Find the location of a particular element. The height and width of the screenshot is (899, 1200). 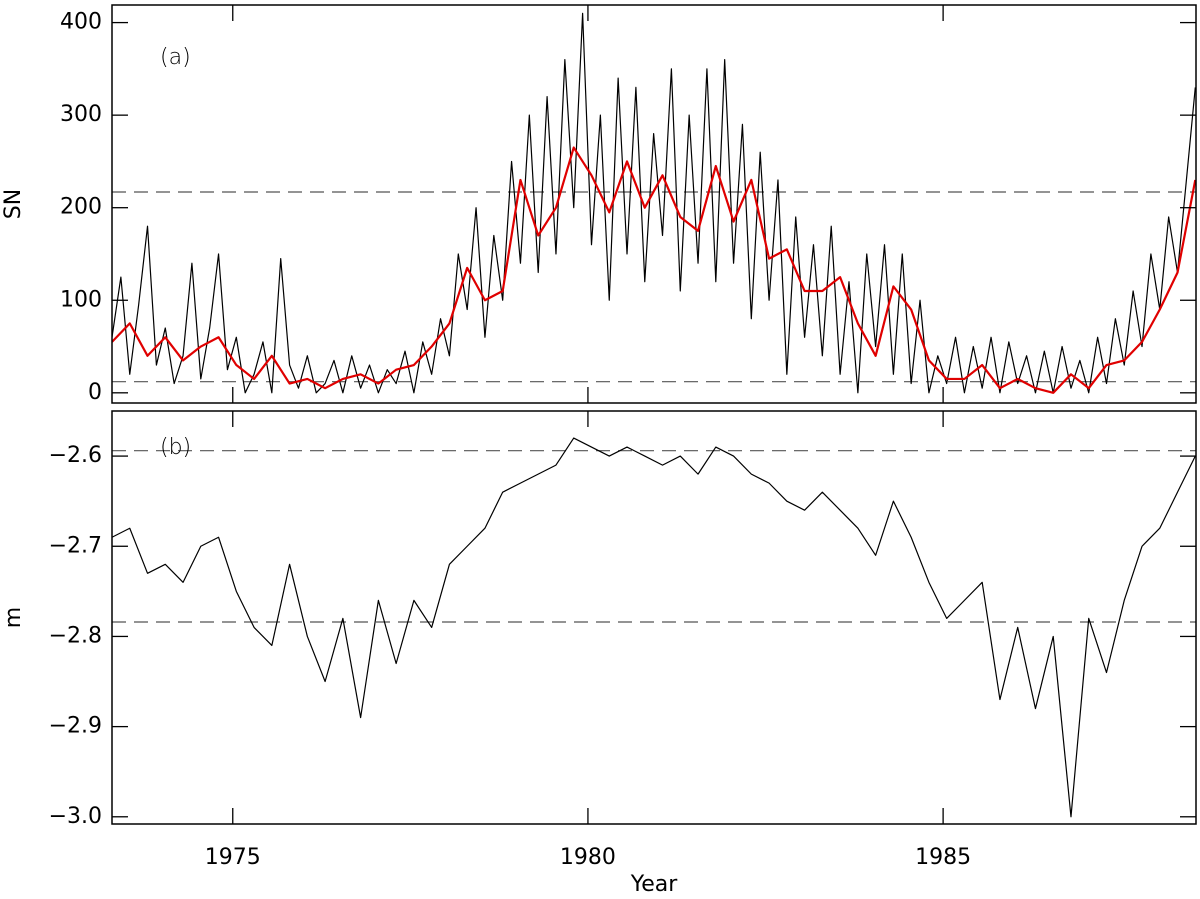

y-tick-label: −2.8 is located at coordinates (75, 635).